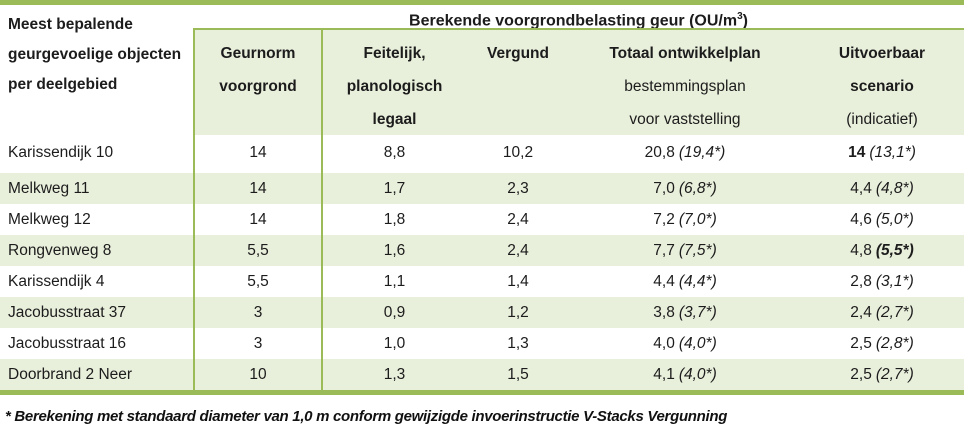 The image size is (964, 442). I want to click on totaal-cell: 7,2 (7,0*), so click(685, 219).